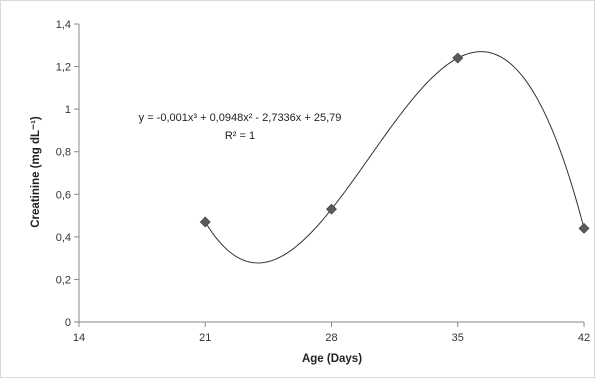  Describe the element at coordinates (205, 338) in the screenshot. I see `x-tick-label: 21` at that location.